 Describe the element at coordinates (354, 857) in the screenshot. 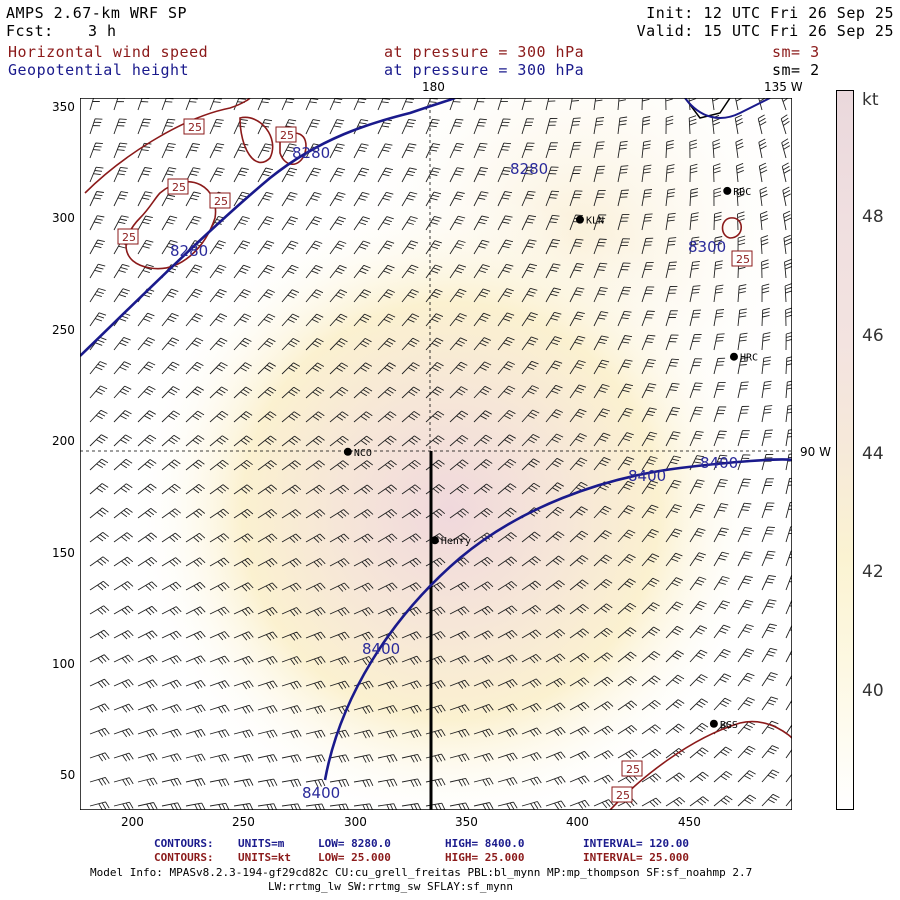

I see `speed-legend-low: LOW= 25.000` at that location.